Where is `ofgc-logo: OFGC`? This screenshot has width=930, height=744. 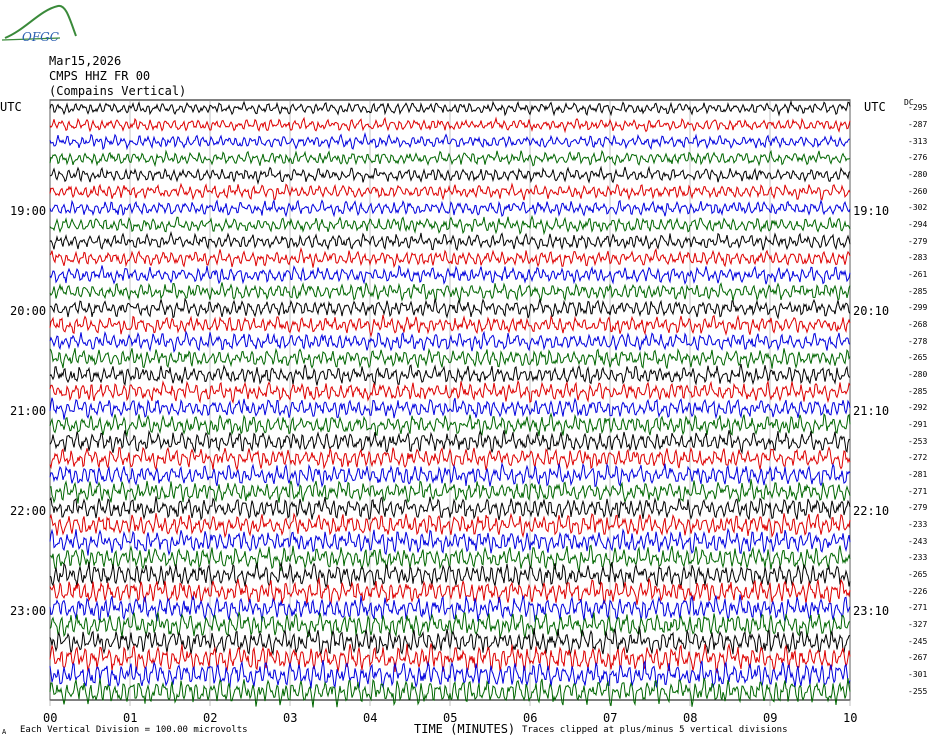 ofgc-logo: OFGC is located at coordinates (39, 24).